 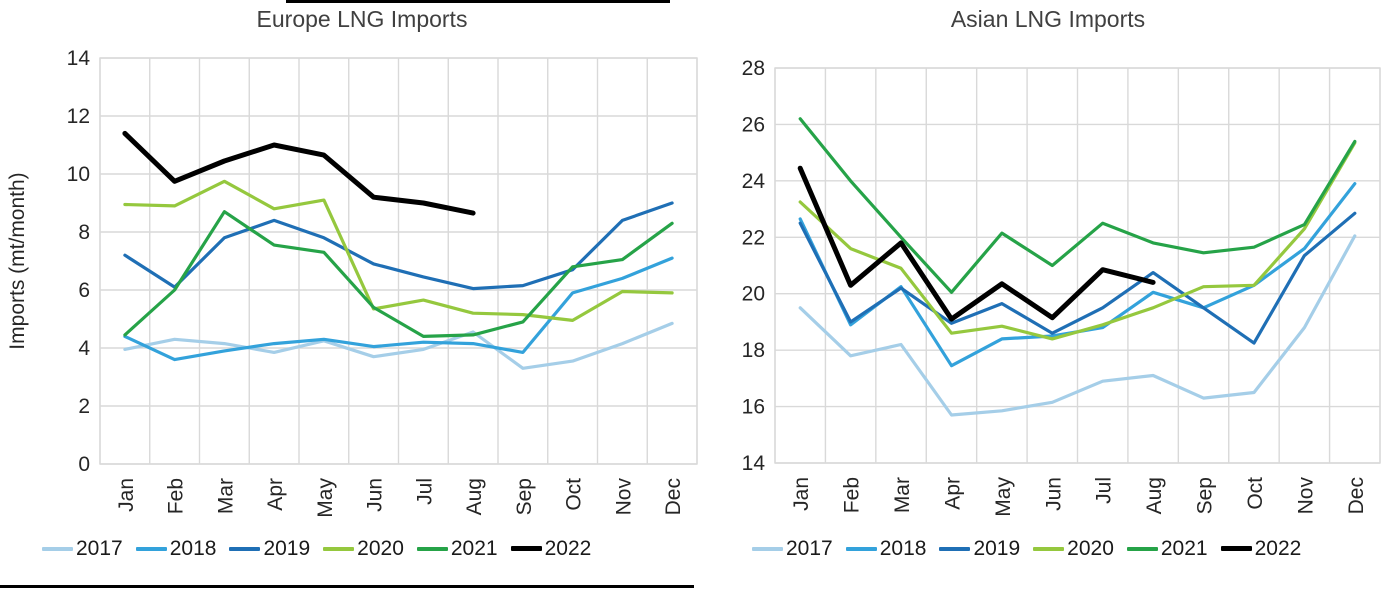 I want to click on y-tick-label: 4, so click(x=84, y=348).